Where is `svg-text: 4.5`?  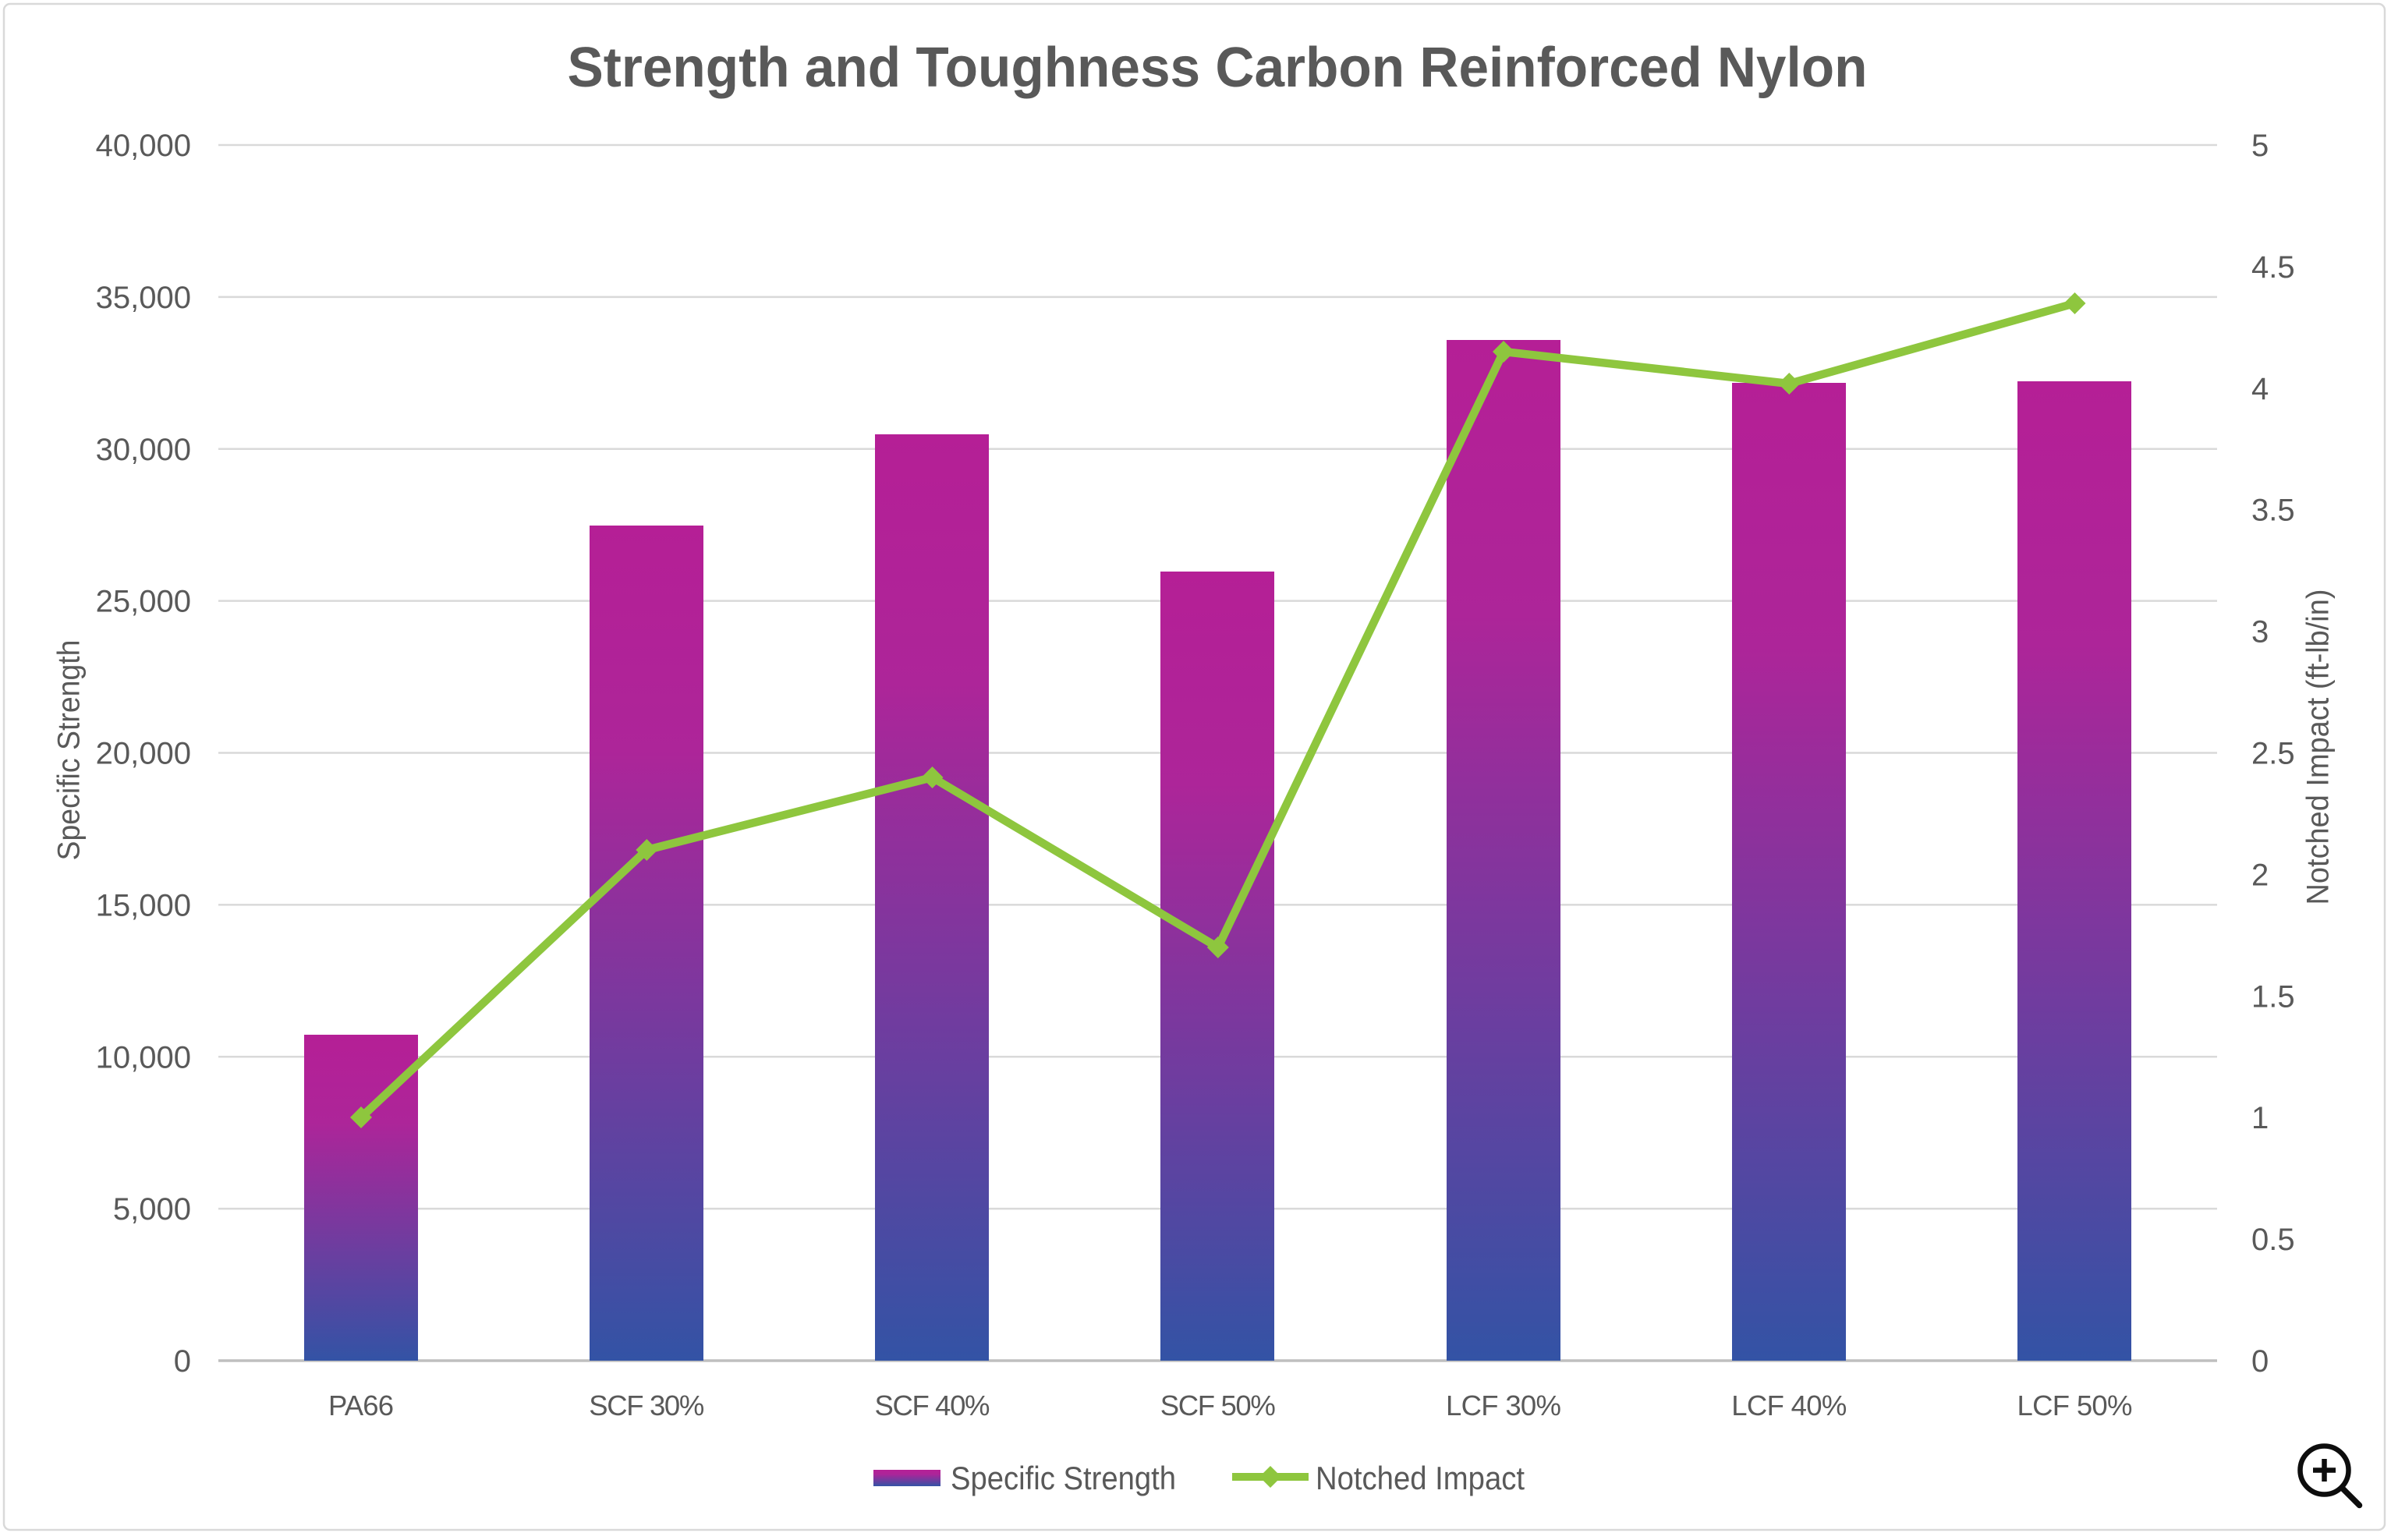
svg-text: 4.5 is located at coordinates (2273, 267).